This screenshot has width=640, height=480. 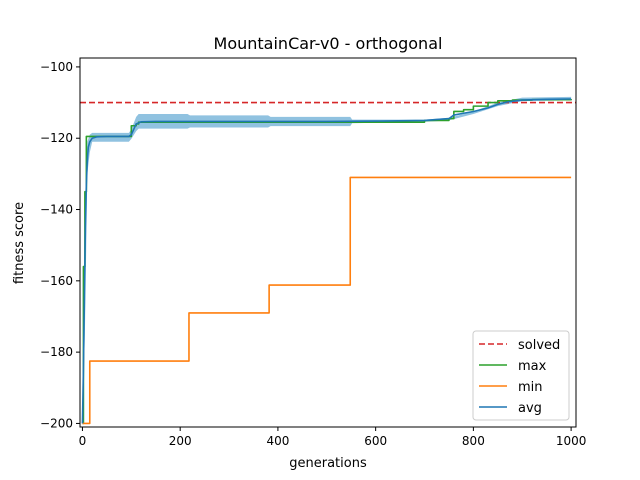 What do you see at coordinates (19, 243) in the screenshot?
I see `y-axis-label: fitness score` at bounding box center [19, 243].